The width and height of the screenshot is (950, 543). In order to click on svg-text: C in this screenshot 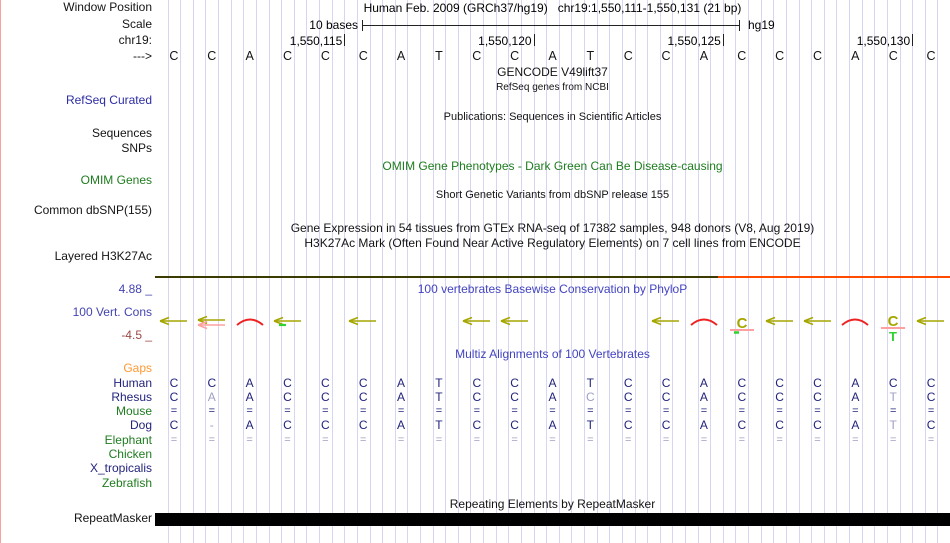, I will do `click(893, 321)`.